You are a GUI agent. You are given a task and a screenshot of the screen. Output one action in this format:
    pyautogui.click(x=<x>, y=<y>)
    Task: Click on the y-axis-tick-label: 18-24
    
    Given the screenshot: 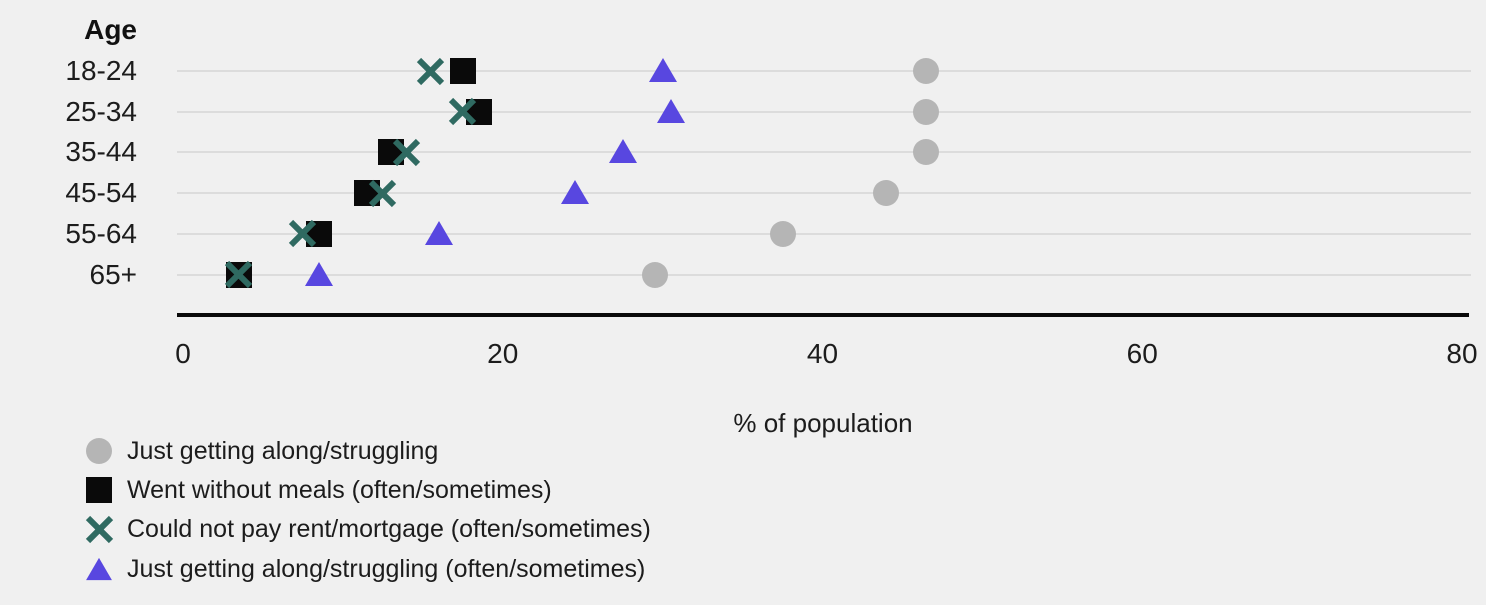 What is the action you would take?
    pyautogui.click(x=101, y=70)
    